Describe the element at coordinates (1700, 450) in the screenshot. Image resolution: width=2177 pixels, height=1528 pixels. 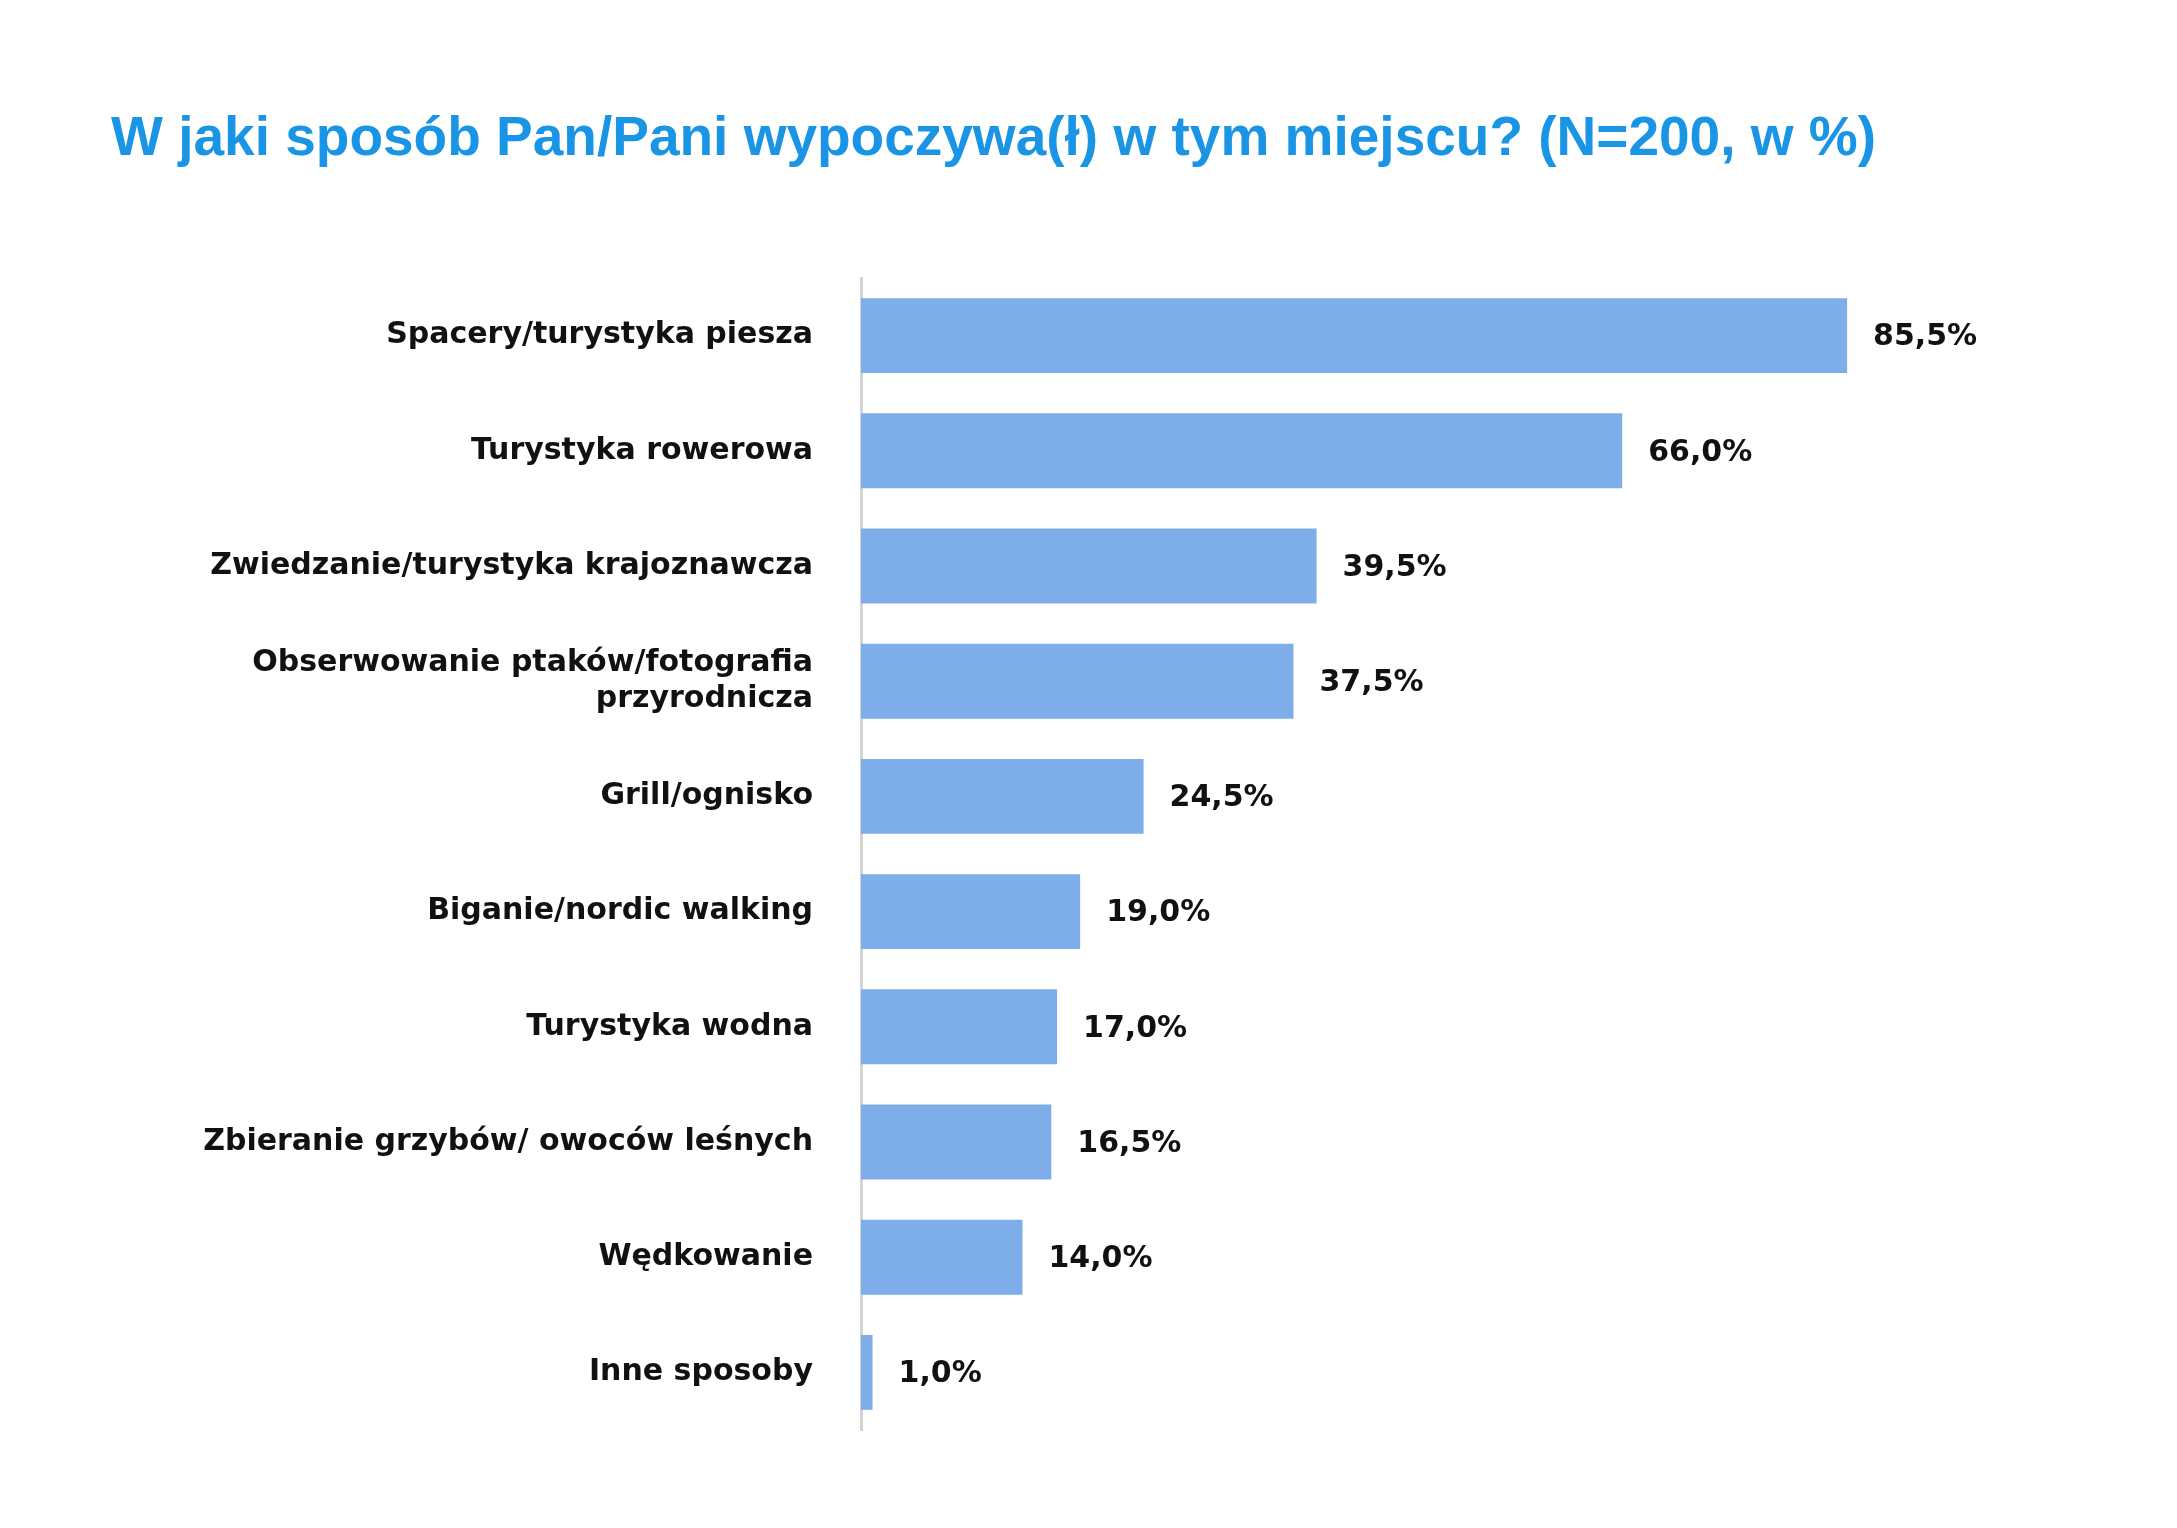
I see `data-label: 66,0%` at that location.